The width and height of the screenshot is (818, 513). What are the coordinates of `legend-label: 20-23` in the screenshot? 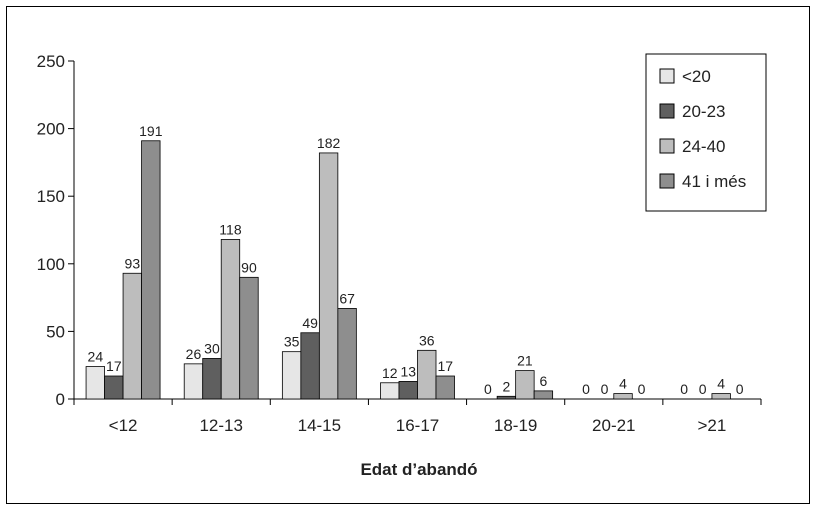 It's located at (703, 111).